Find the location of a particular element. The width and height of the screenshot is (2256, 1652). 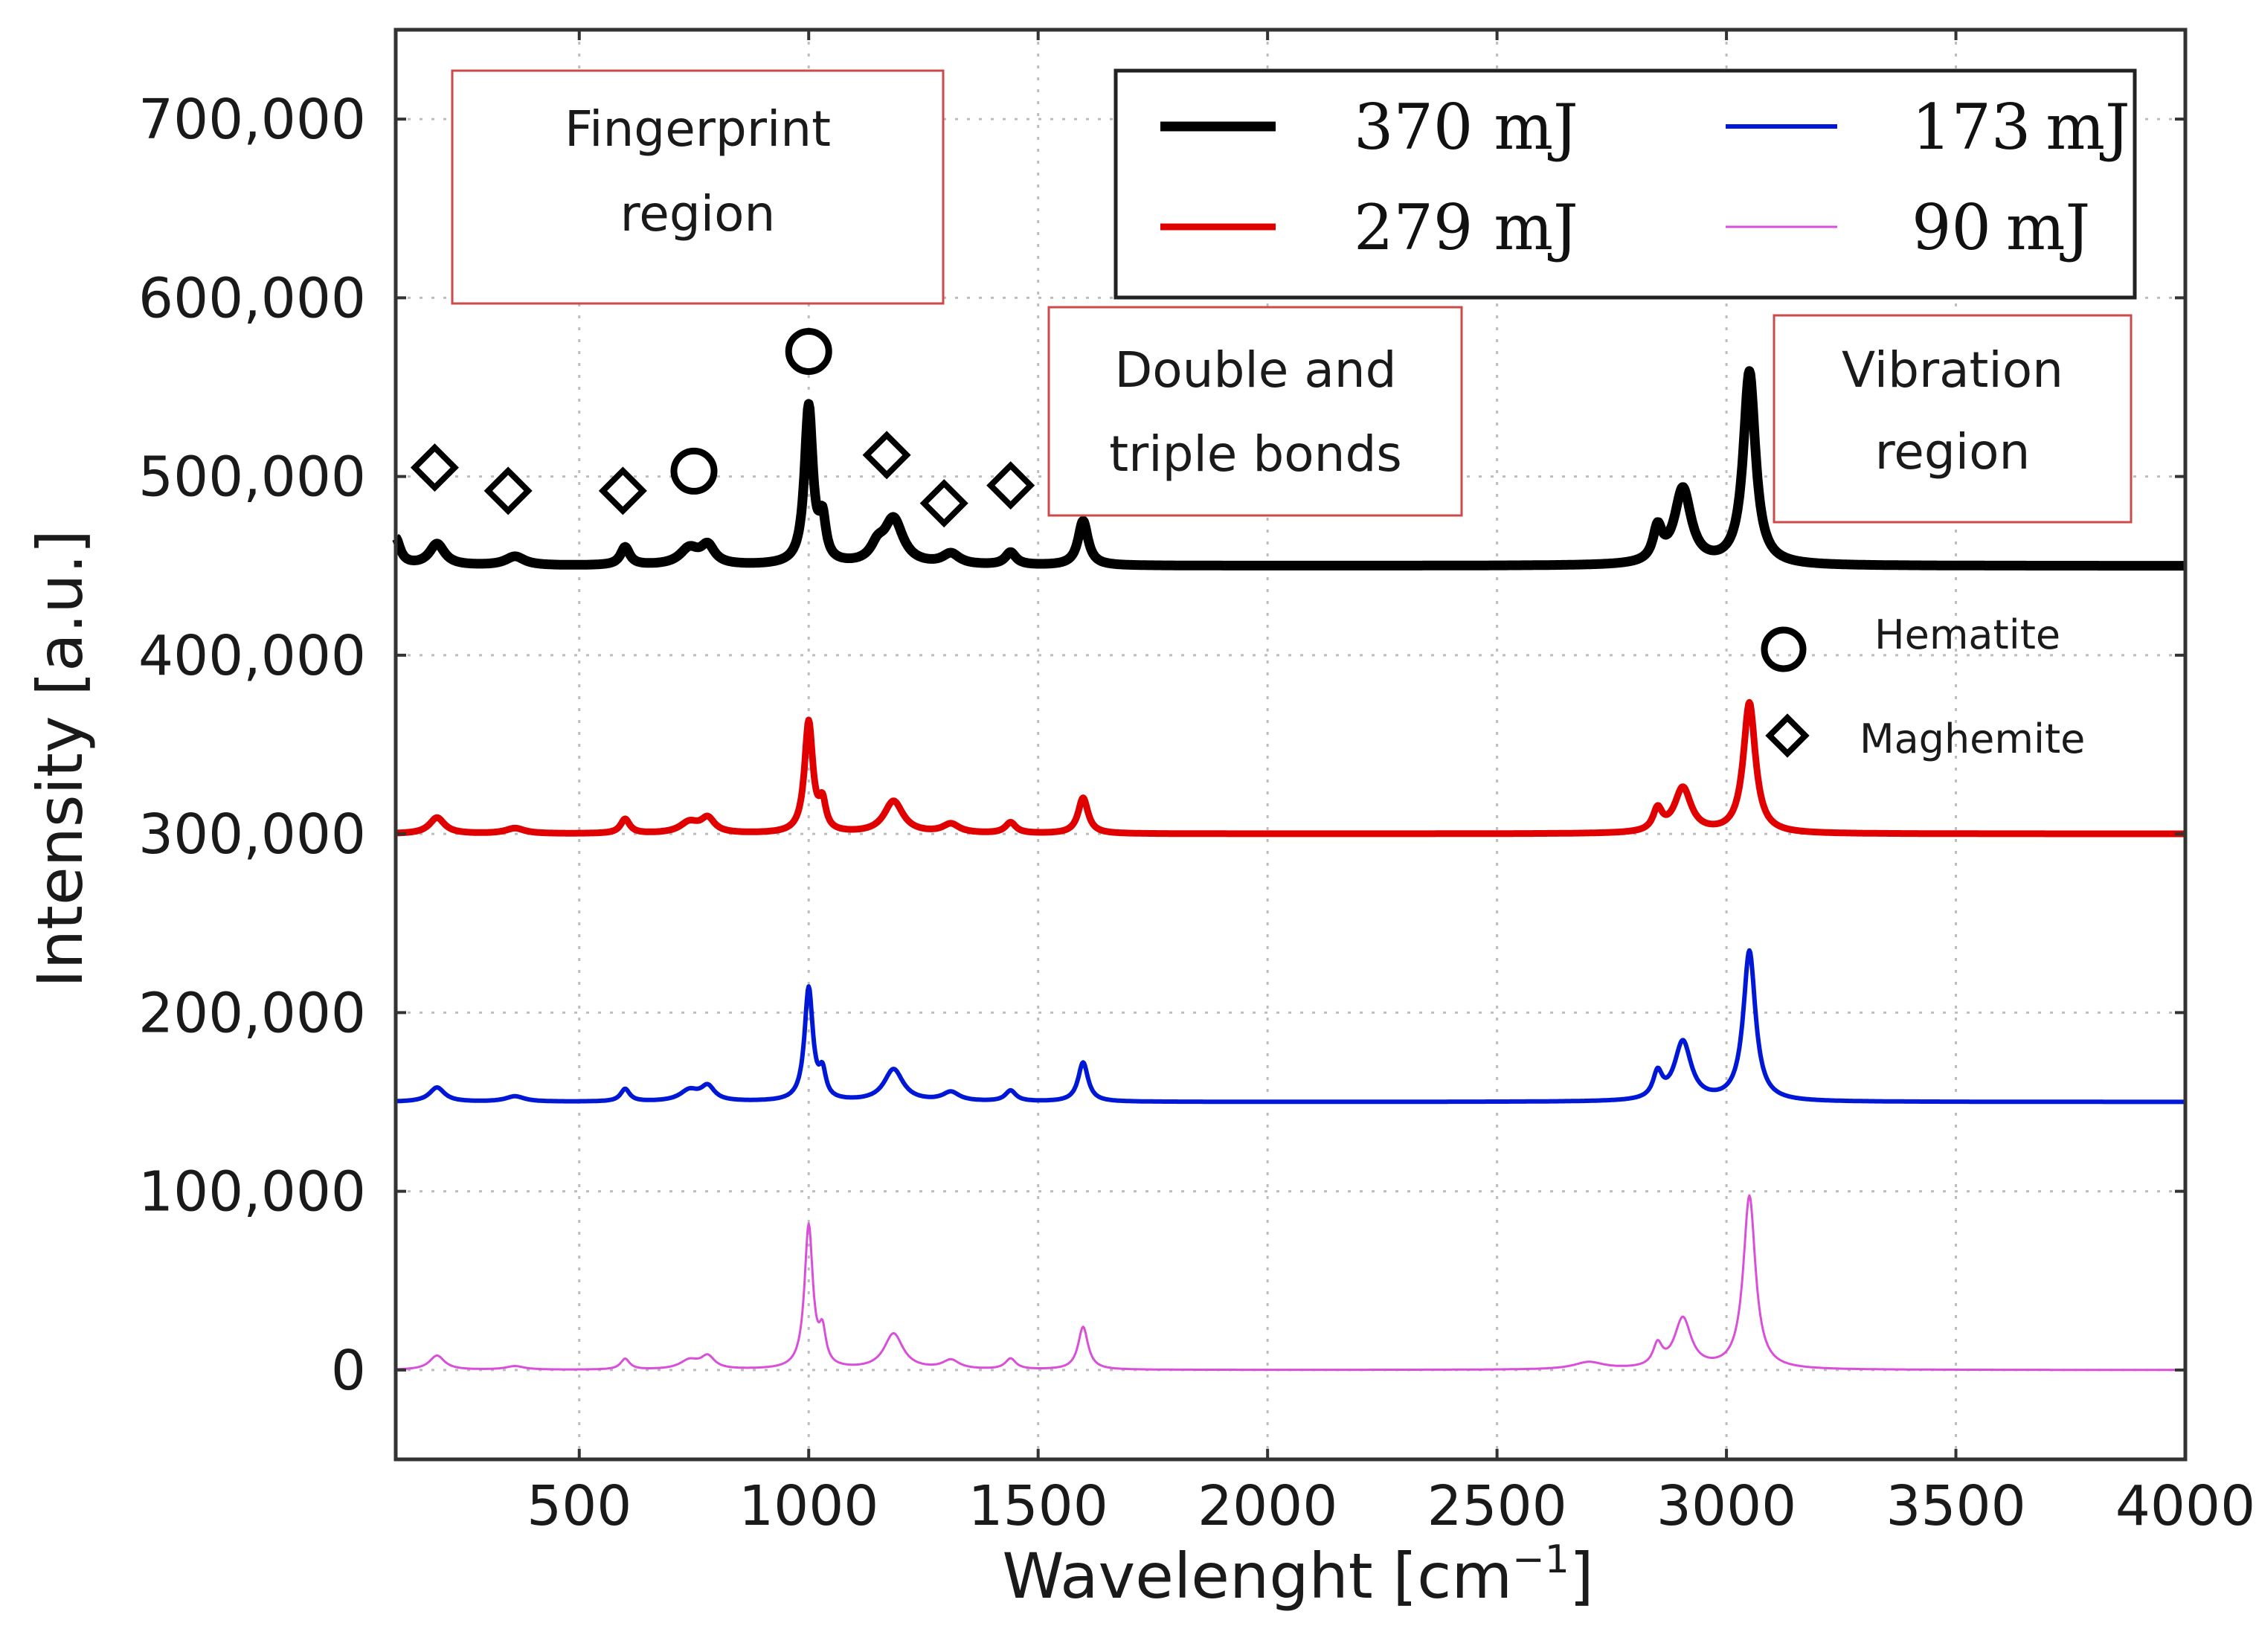

hematite-legend-label: Hematite is located at coordinates (1967, 634).